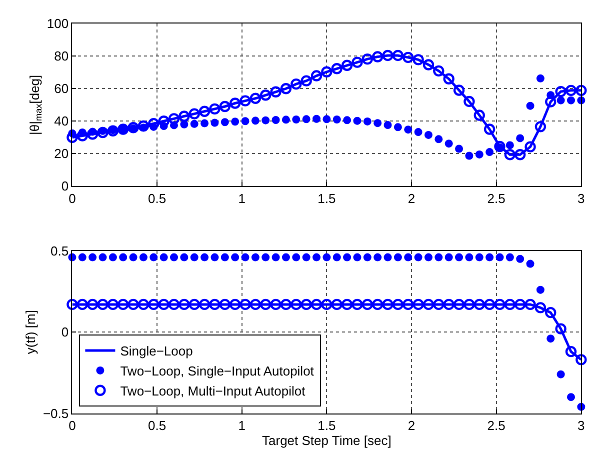  Describe the element at coordinates (496, 198) in the screenshot. I see `x-tick-label: 2.5` at that location.